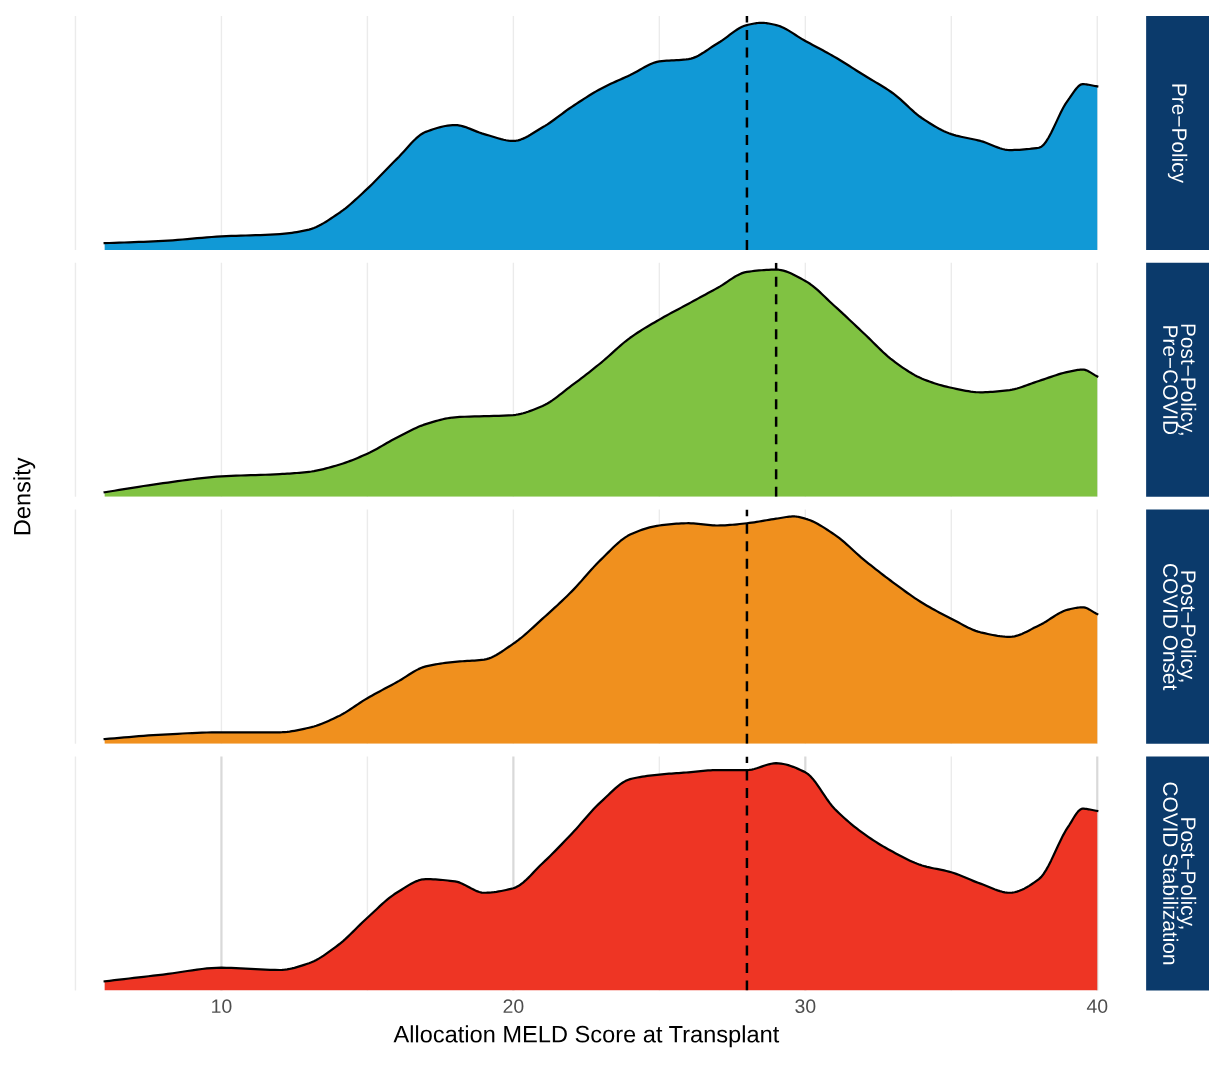  What do you see at coordinates (805, 1006) in the screenshot?
I see `x-tick-label: 30` at bounding box center [805, 1006].